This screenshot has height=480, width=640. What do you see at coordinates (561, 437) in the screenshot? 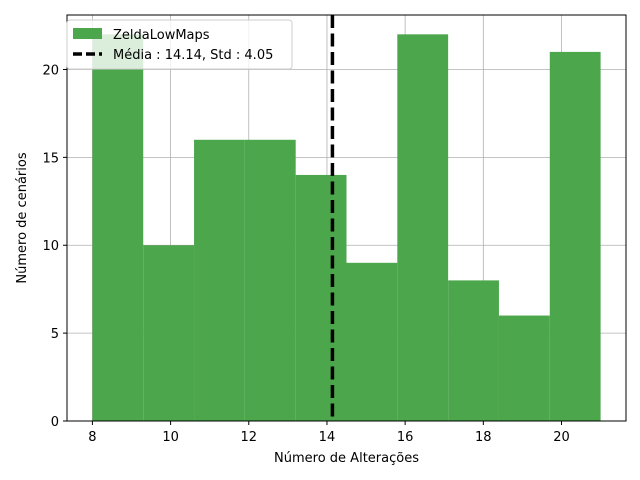
I see `x-tick-label: 20` at bounding box center [561, 437].